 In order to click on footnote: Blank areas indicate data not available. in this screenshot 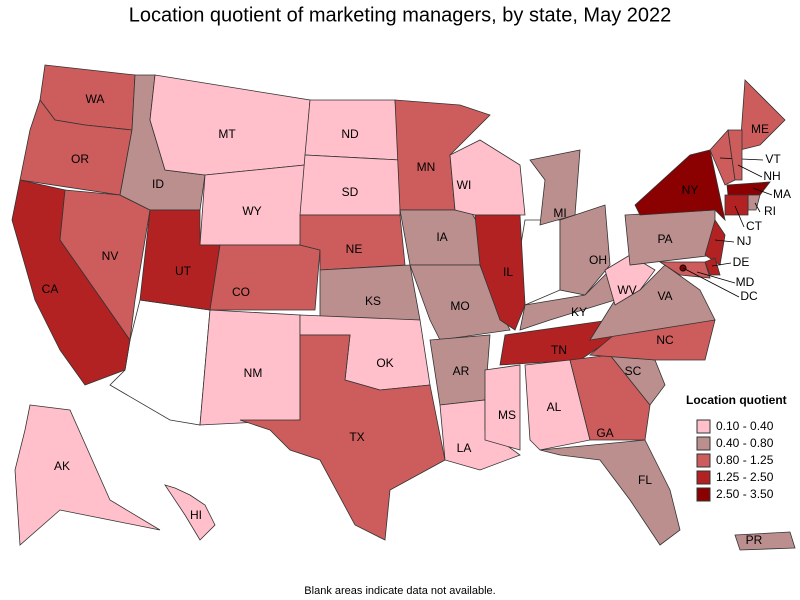, I will do `click(399, 591)`.